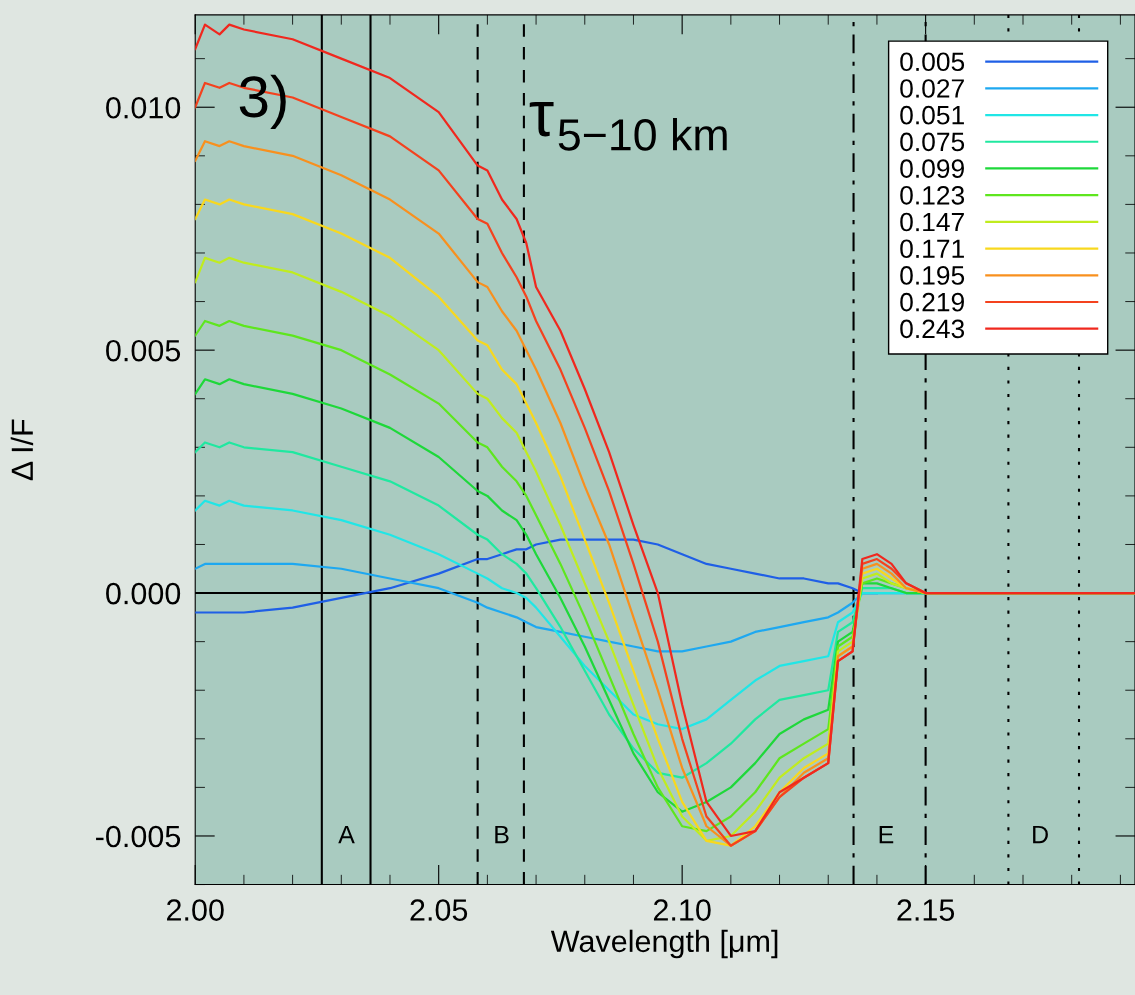 The image size is (1135, 995). I want to click on legend-label: 0.123, so click(932, 195).